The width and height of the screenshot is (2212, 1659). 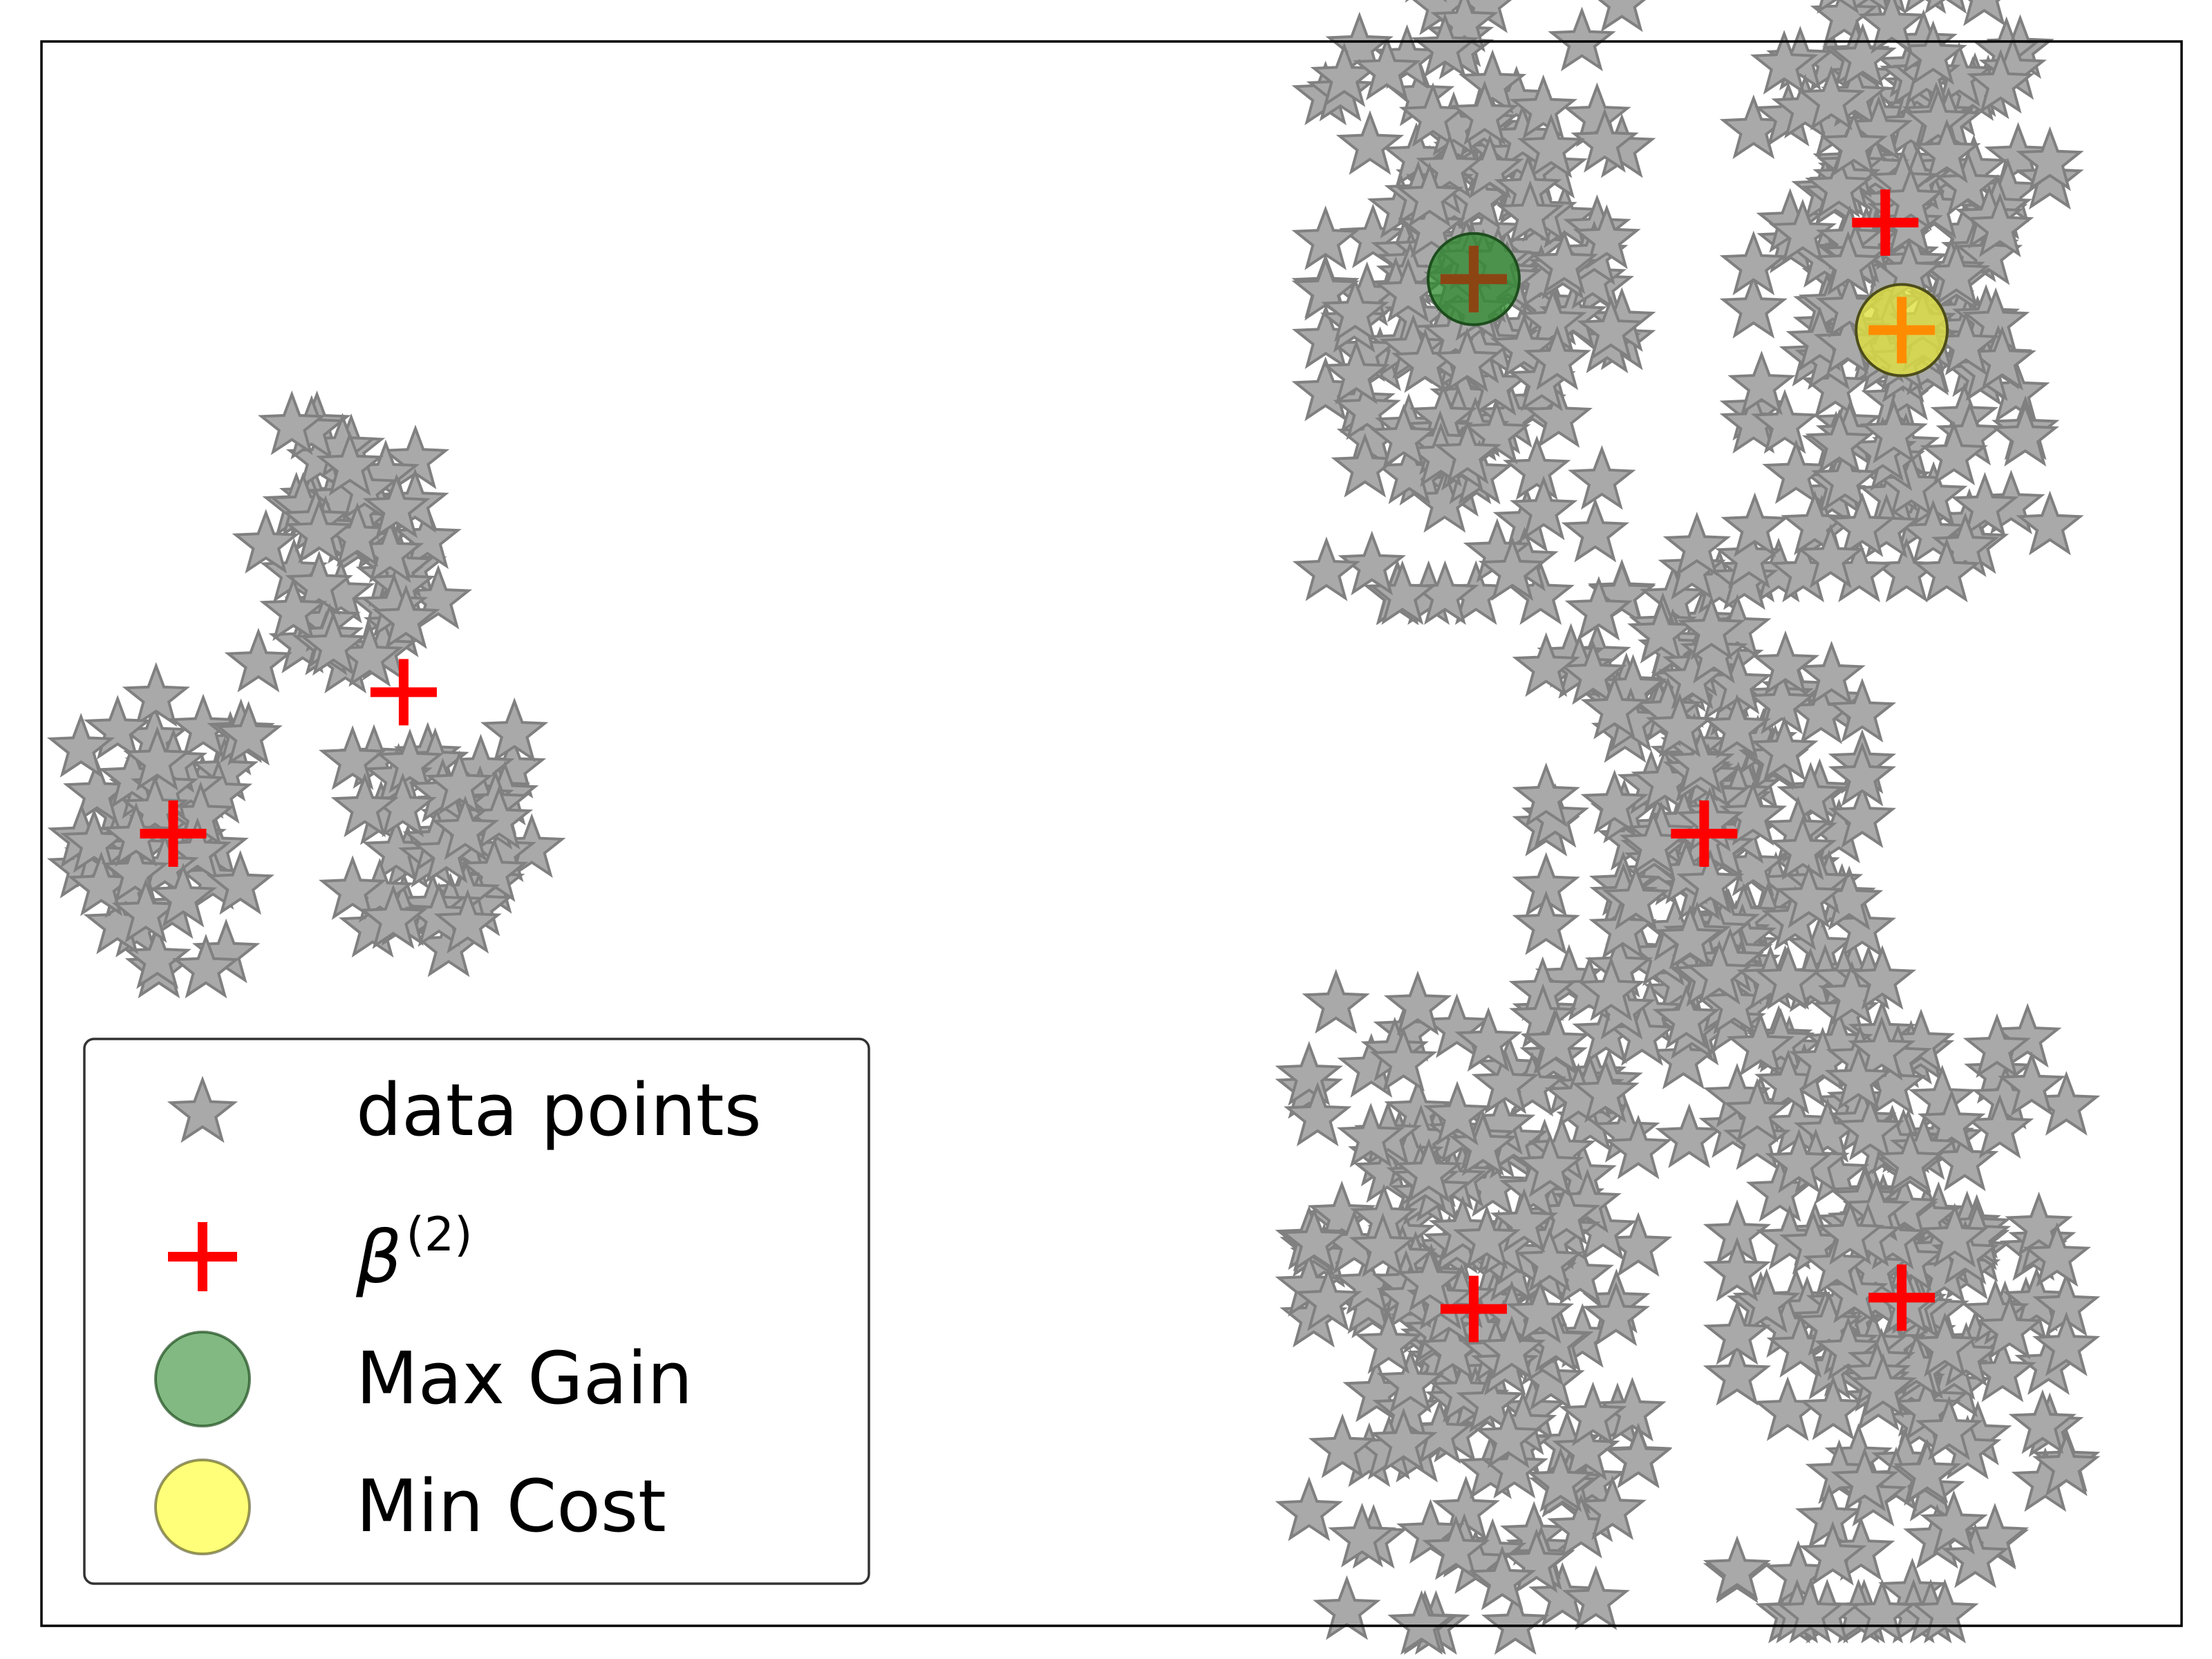 I want to click on legend-star-icon, so click(x=202, y=1110).